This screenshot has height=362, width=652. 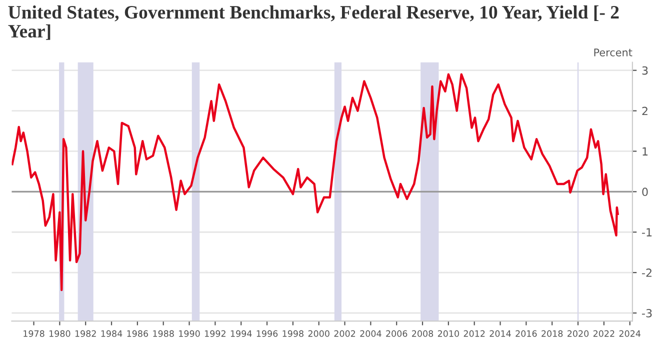 What do you see at coordinates (578, 333) in the screenshot?
I see `x-tick-label: 2020` at bounding box center [578, 333].